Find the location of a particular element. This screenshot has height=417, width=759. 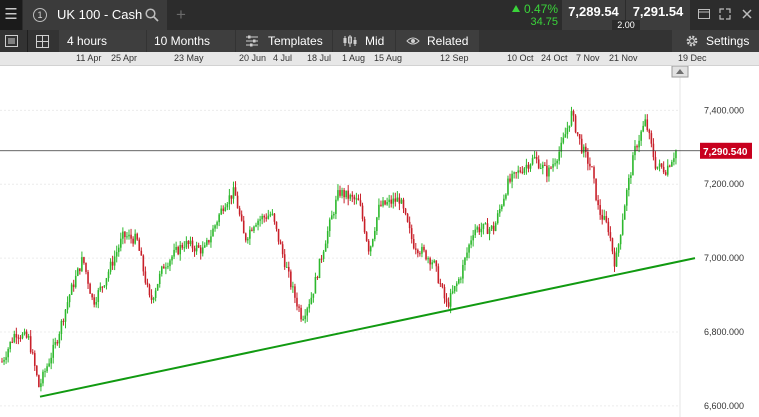

close-icon is located at coordinates (747, 14).